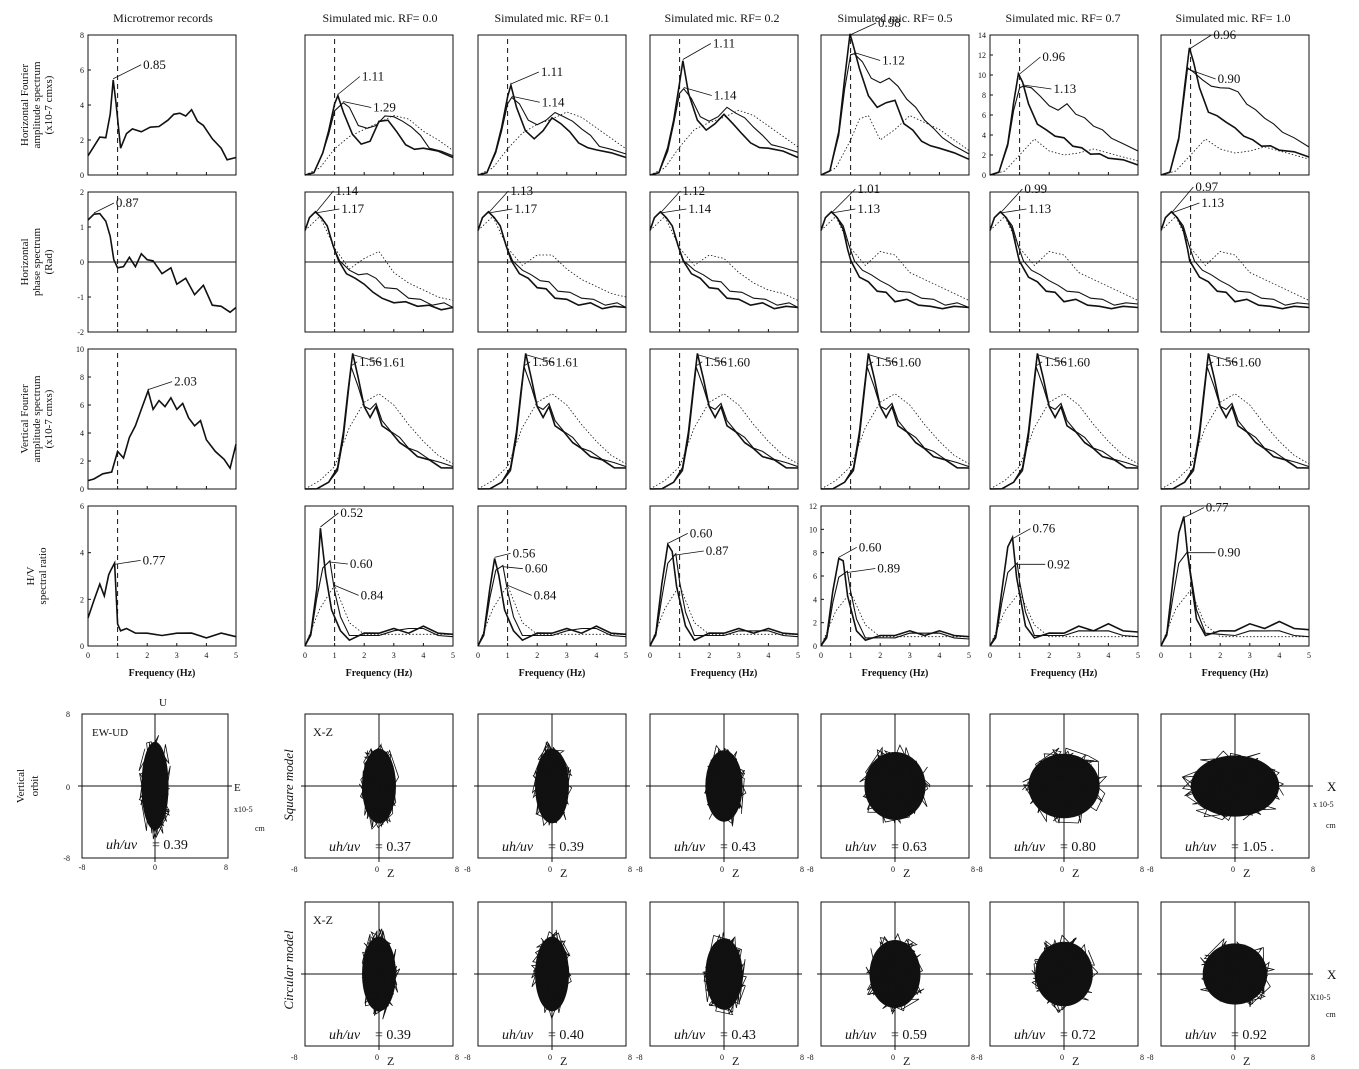  Describe the element at coordinates (82, 227) in the screenshot. I see `y-tick-label: 1` at that location.